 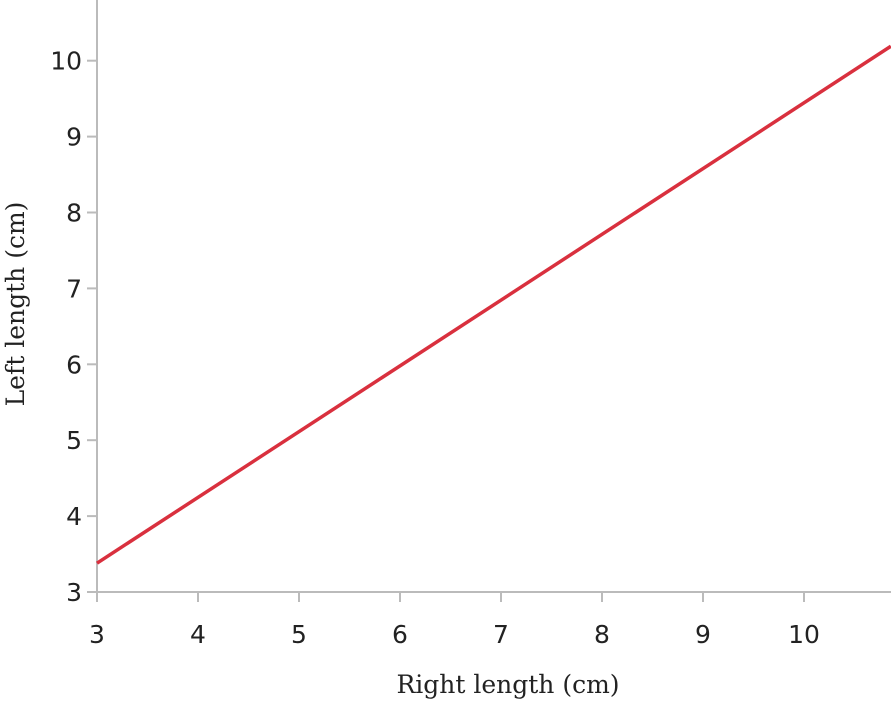 I want to click on x-tick-label: 10, so click(x=804, y=634).